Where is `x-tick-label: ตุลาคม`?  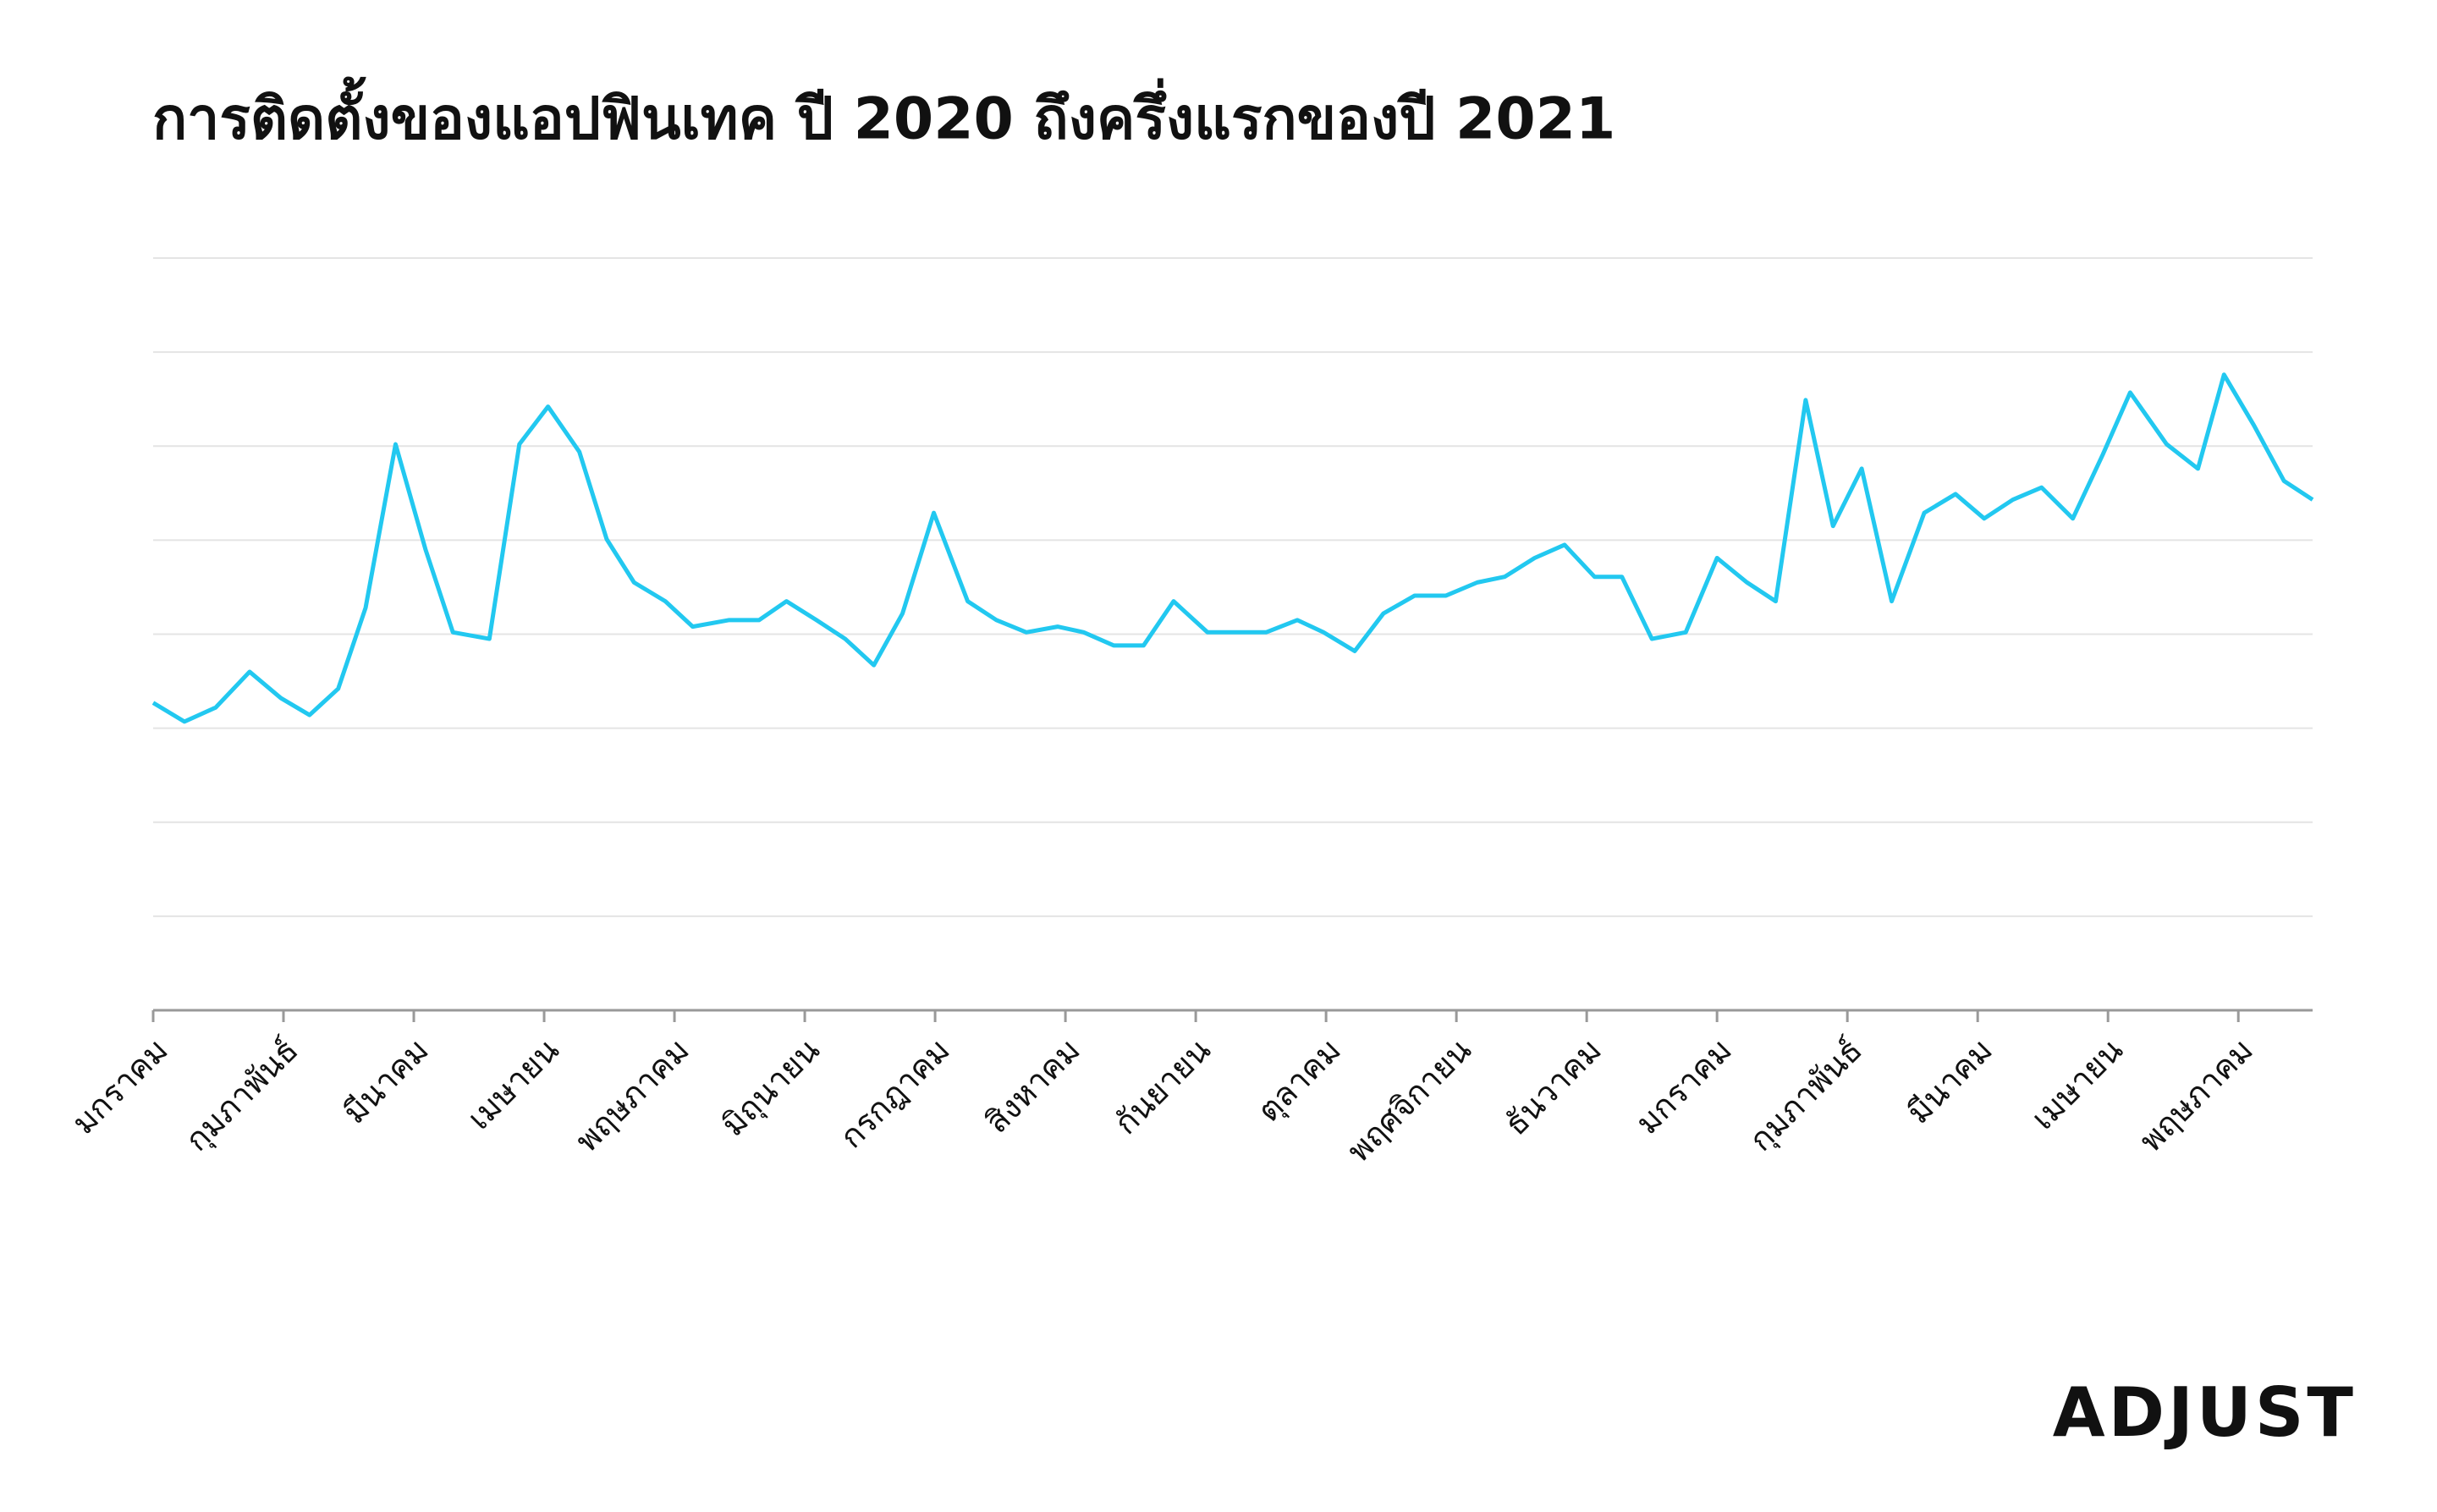
x-tick-label: ตุลาคม is located at coordinates (1300, 1081).